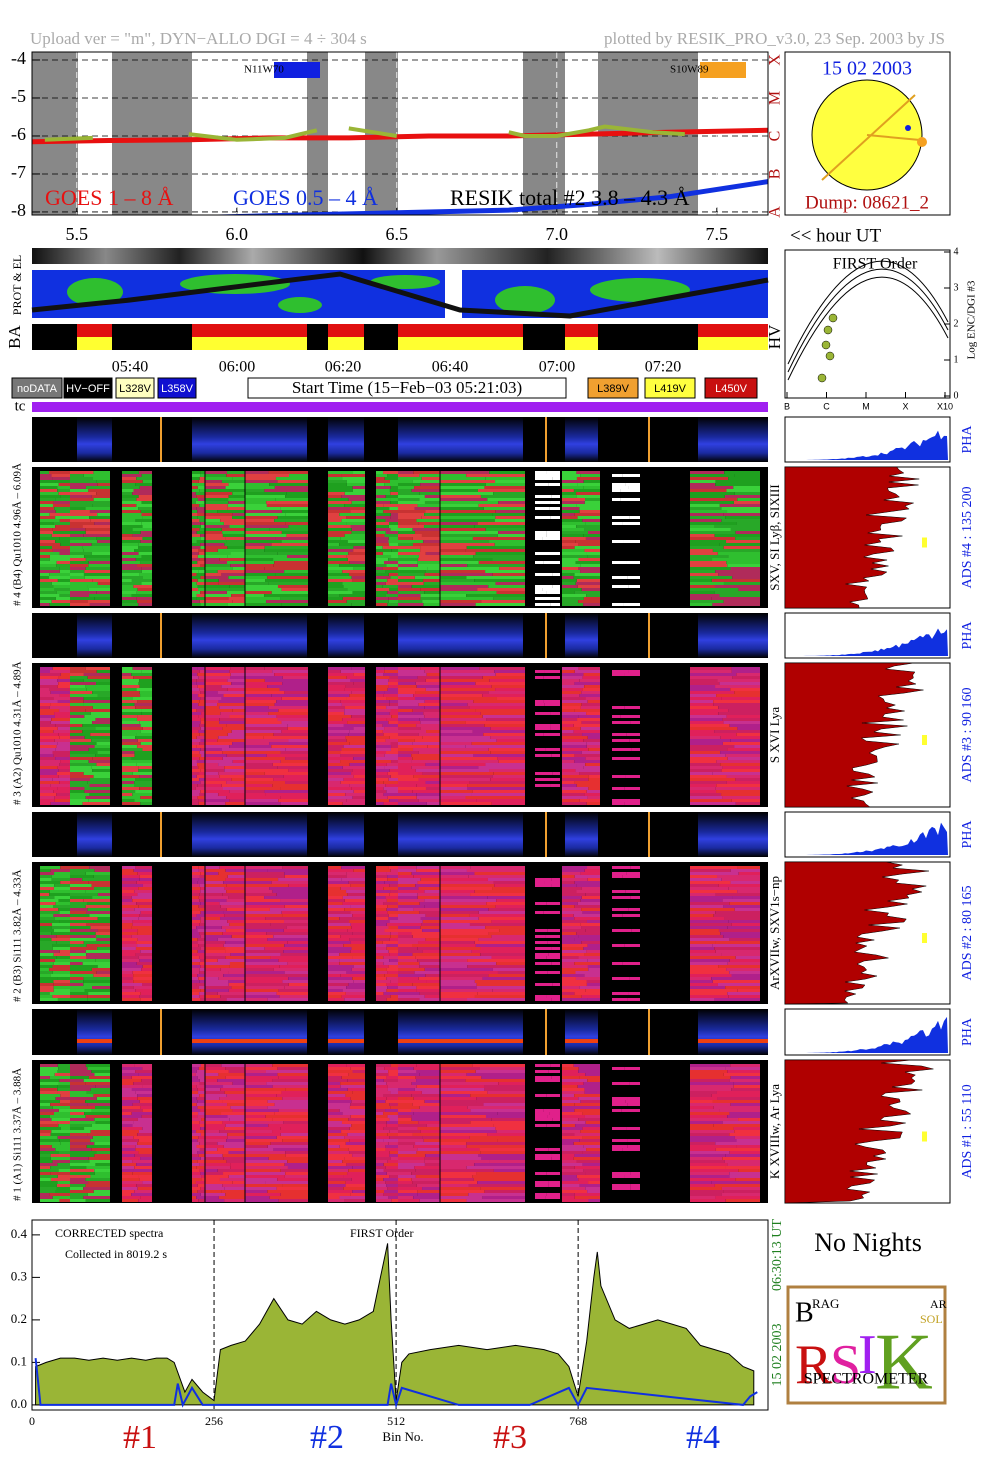 The width and height of the screenshot is (1004, 1477). What do you see at coordinates (32, 1421) in the screenshot?
I see `x-tick-label: 0` at bounding box center [32, 1421].